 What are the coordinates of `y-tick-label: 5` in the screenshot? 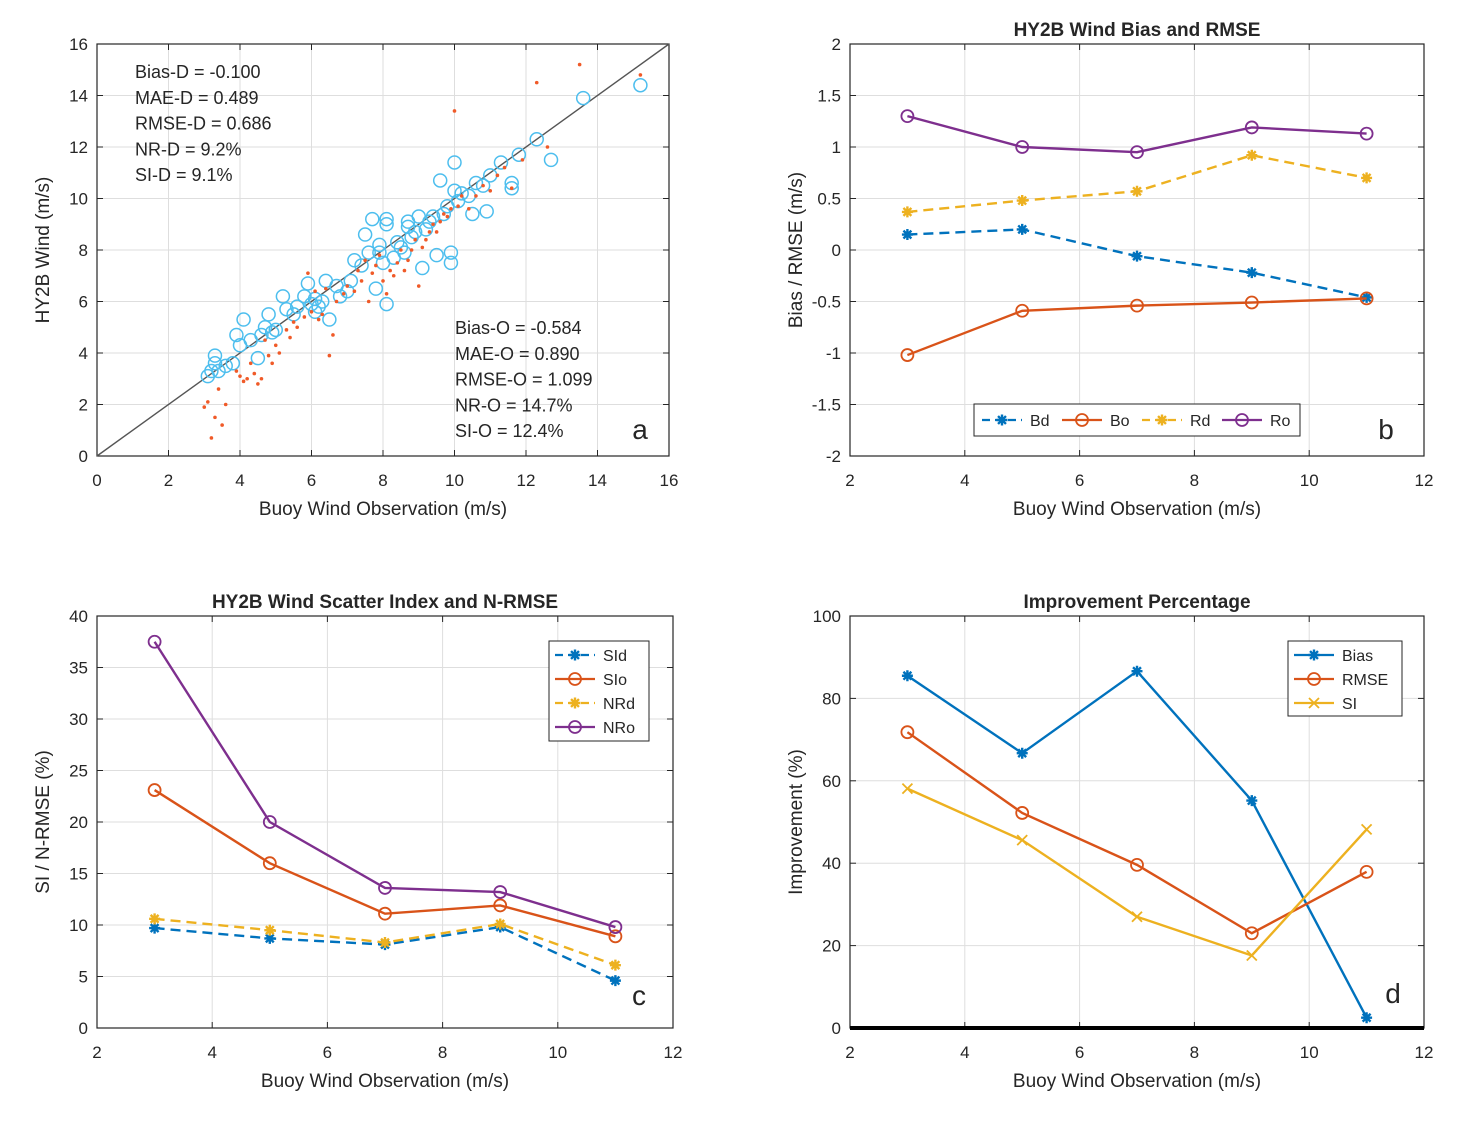 It's located at (83, 977).